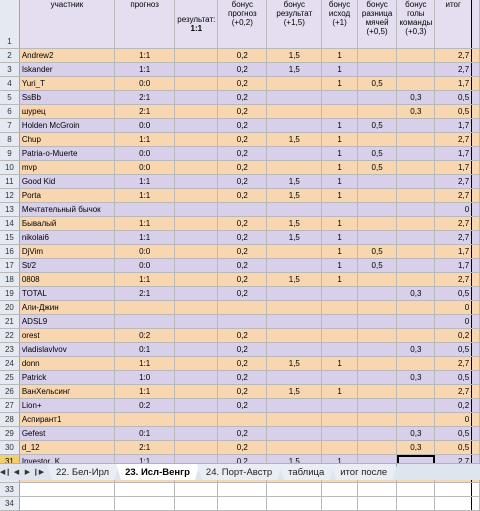 This screenshot has width=480, height=511. I want to click on row-header: 28, so click(10, 419).